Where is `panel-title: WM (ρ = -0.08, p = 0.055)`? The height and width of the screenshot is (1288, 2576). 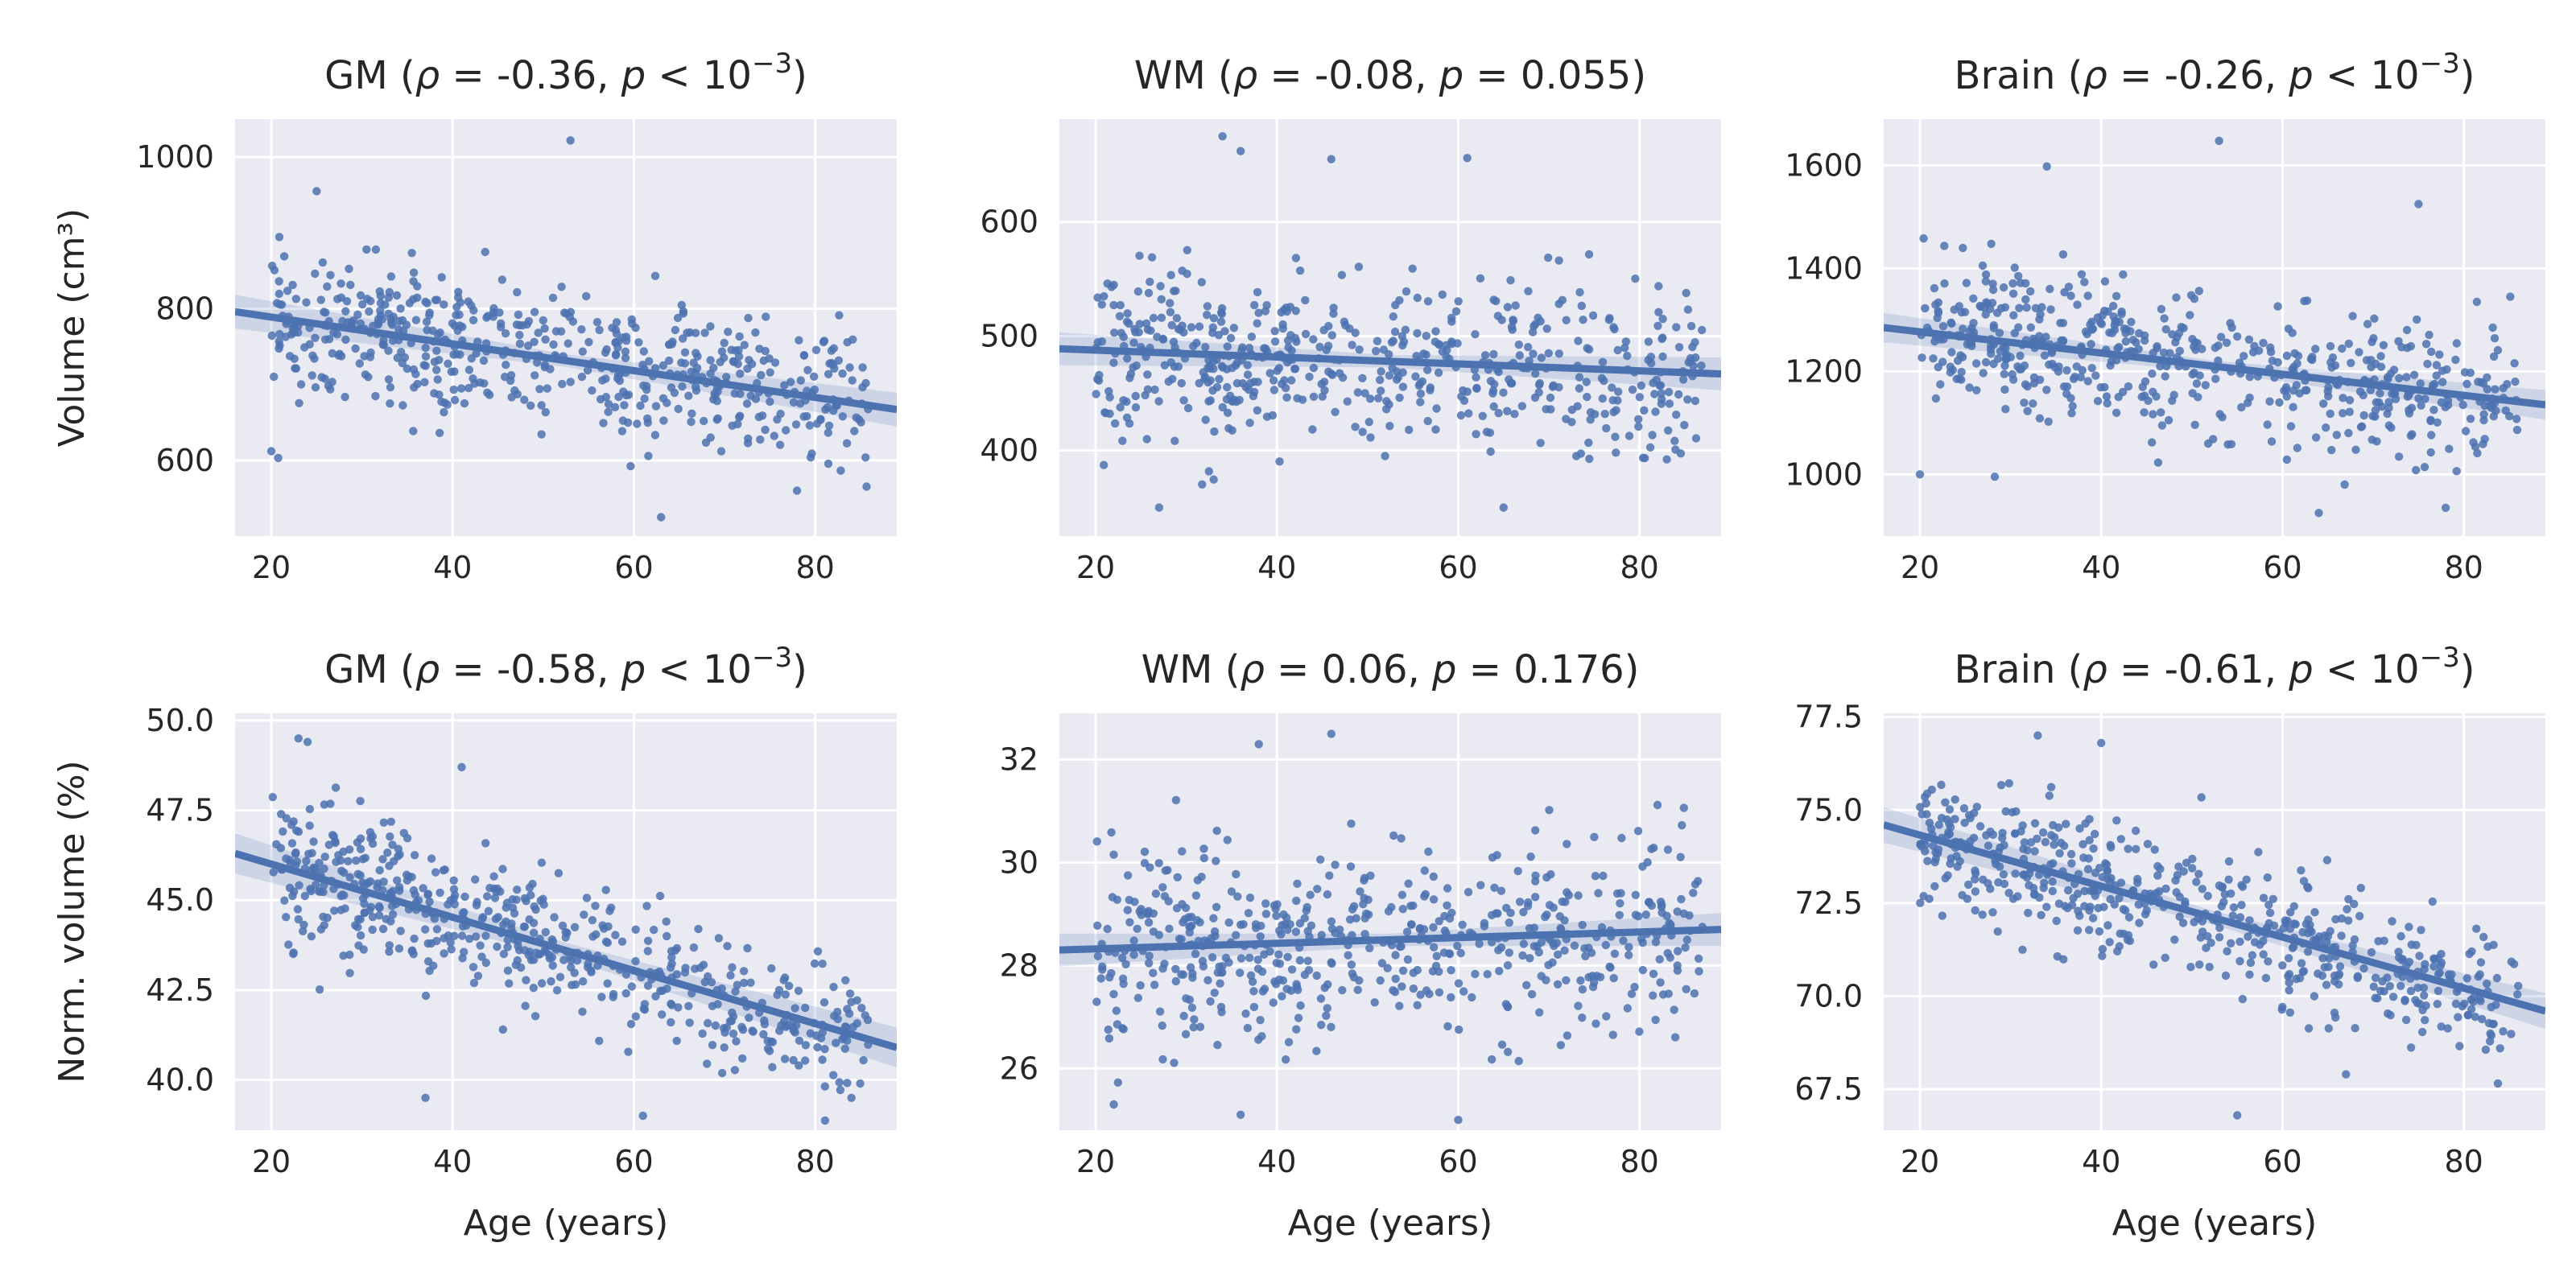 panel-title: WM (ρ = -0.08, p = 0.055) is located at coordinates (1390, 75).